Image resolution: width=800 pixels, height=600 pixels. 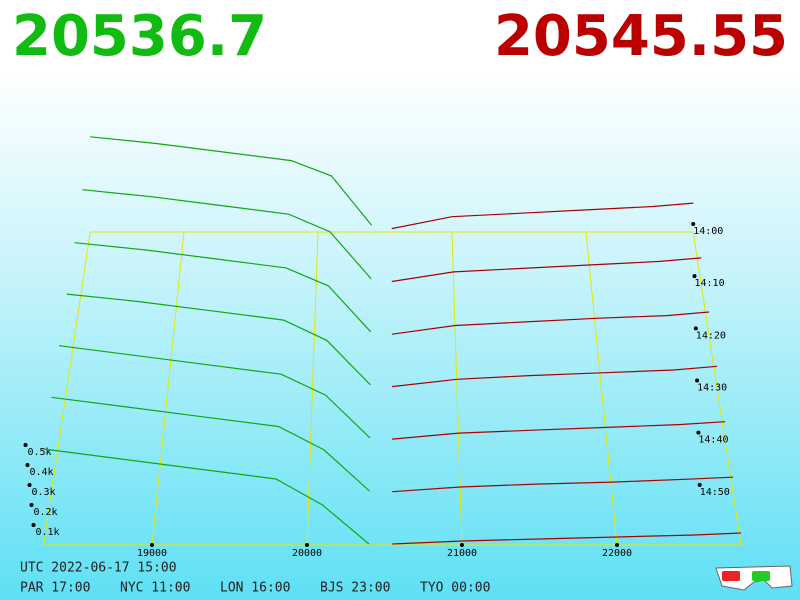 What do you see at coordinates (48, 532) in the screenshot?
I see `depth-tick-label: 0.1k` at bounding box center [48, 532].